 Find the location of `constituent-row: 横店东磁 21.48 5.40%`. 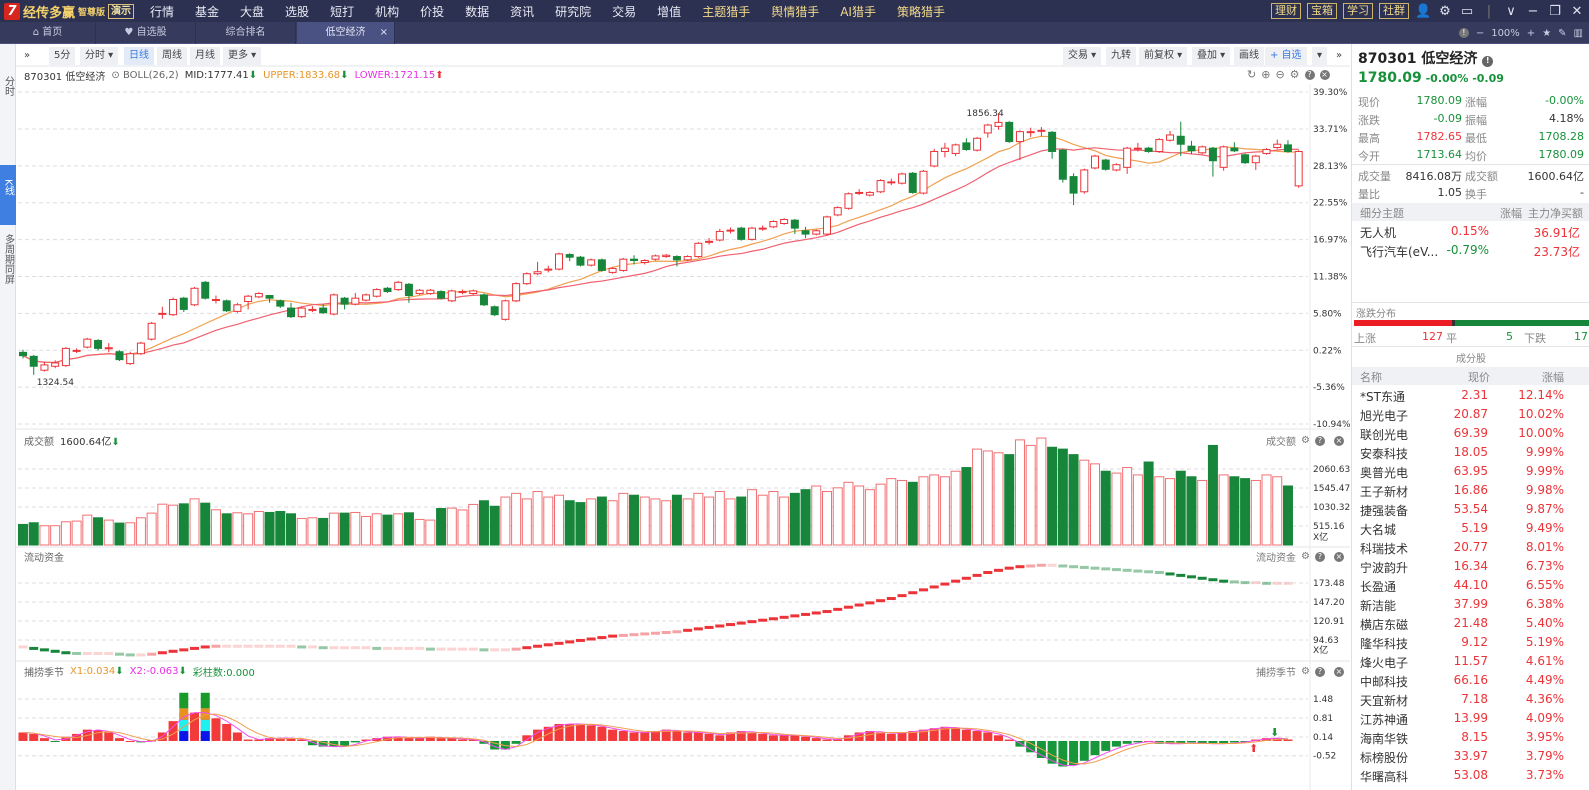

constituent-row: 横店东磁 21.48 5.40% is located at coordinates (1471, 623).